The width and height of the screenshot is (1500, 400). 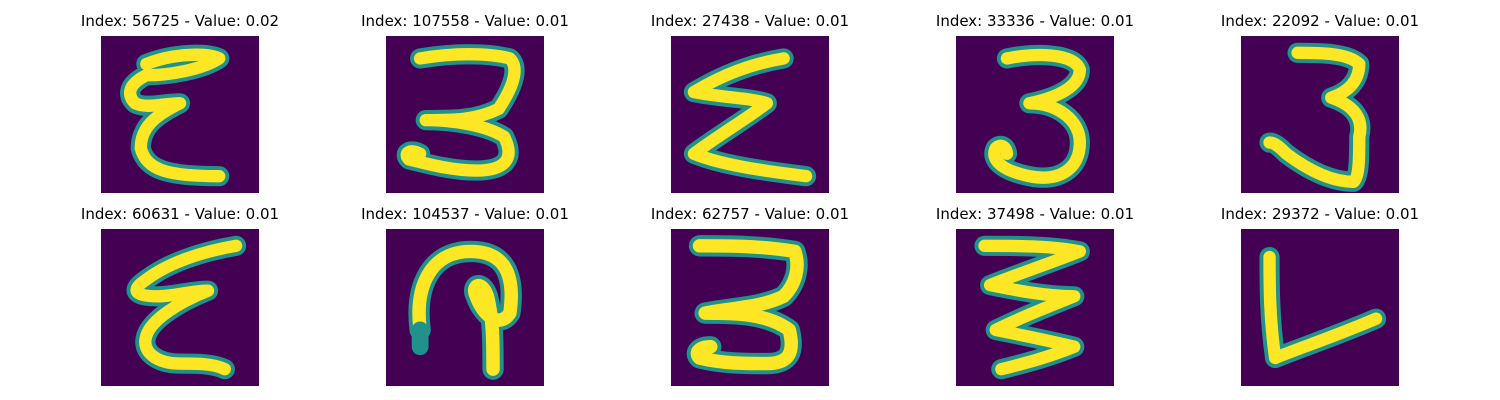 What do you see at coordinates (750, 21) in the screenshot?
I see `panel-title: Index: 27438 - Value: 0.01` at bounding box center [750, 21].